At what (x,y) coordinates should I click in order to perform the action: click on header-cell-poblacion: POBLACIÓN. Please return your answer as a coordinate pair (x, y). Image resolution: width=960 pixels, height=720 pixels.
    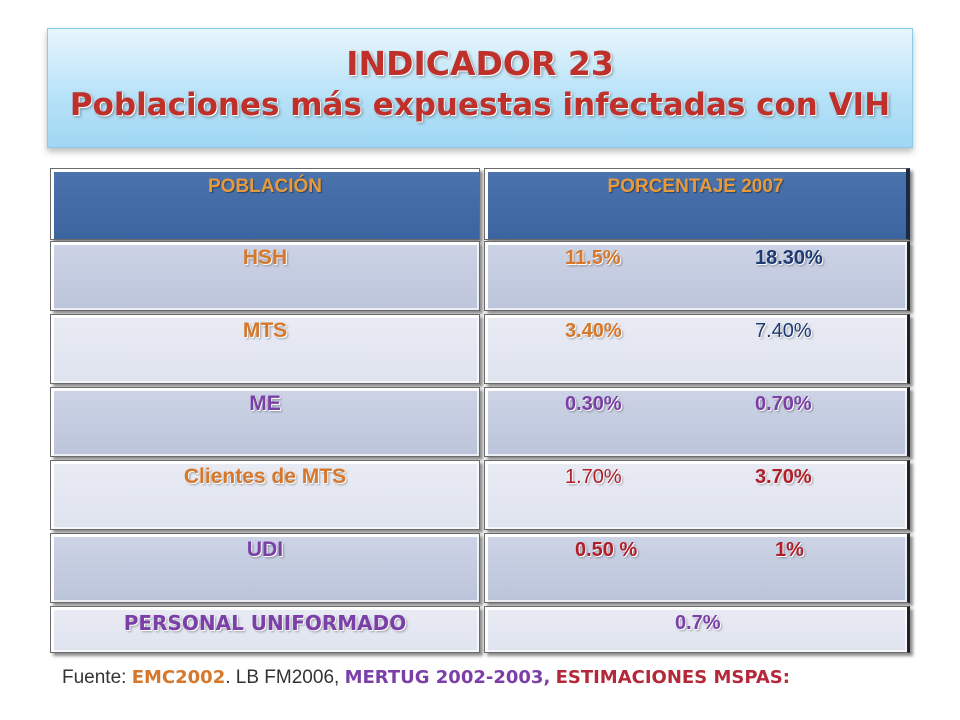
    Looking at the image, I should click on (265, 204).